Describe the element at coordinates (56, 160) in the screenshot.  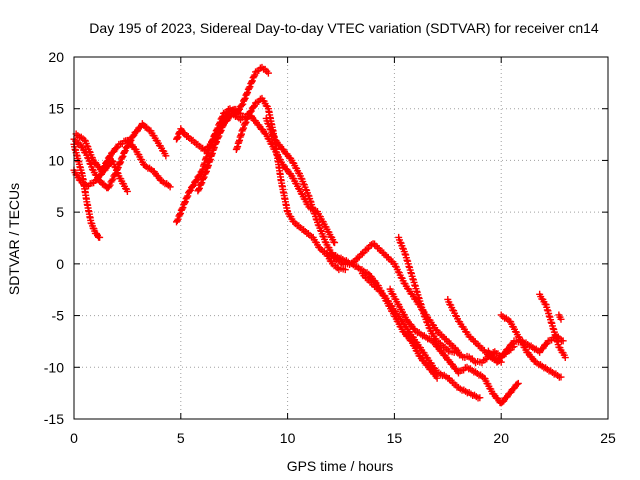
I see `y-tick-label: 10` at that location.